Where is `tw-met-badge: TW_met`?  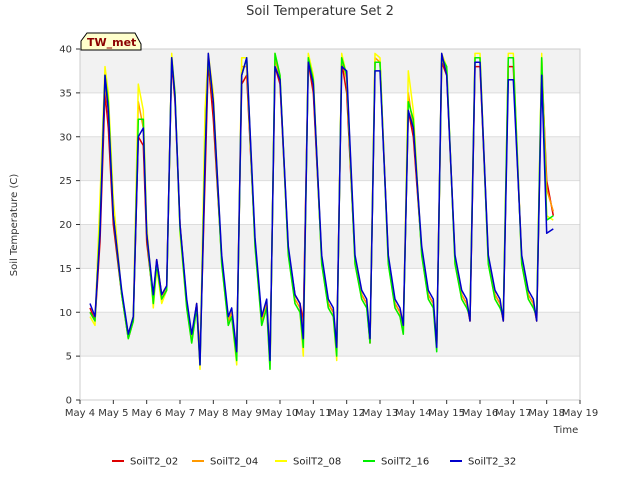
tw-met-badge: TW_met is located at coordinates (111, 41).